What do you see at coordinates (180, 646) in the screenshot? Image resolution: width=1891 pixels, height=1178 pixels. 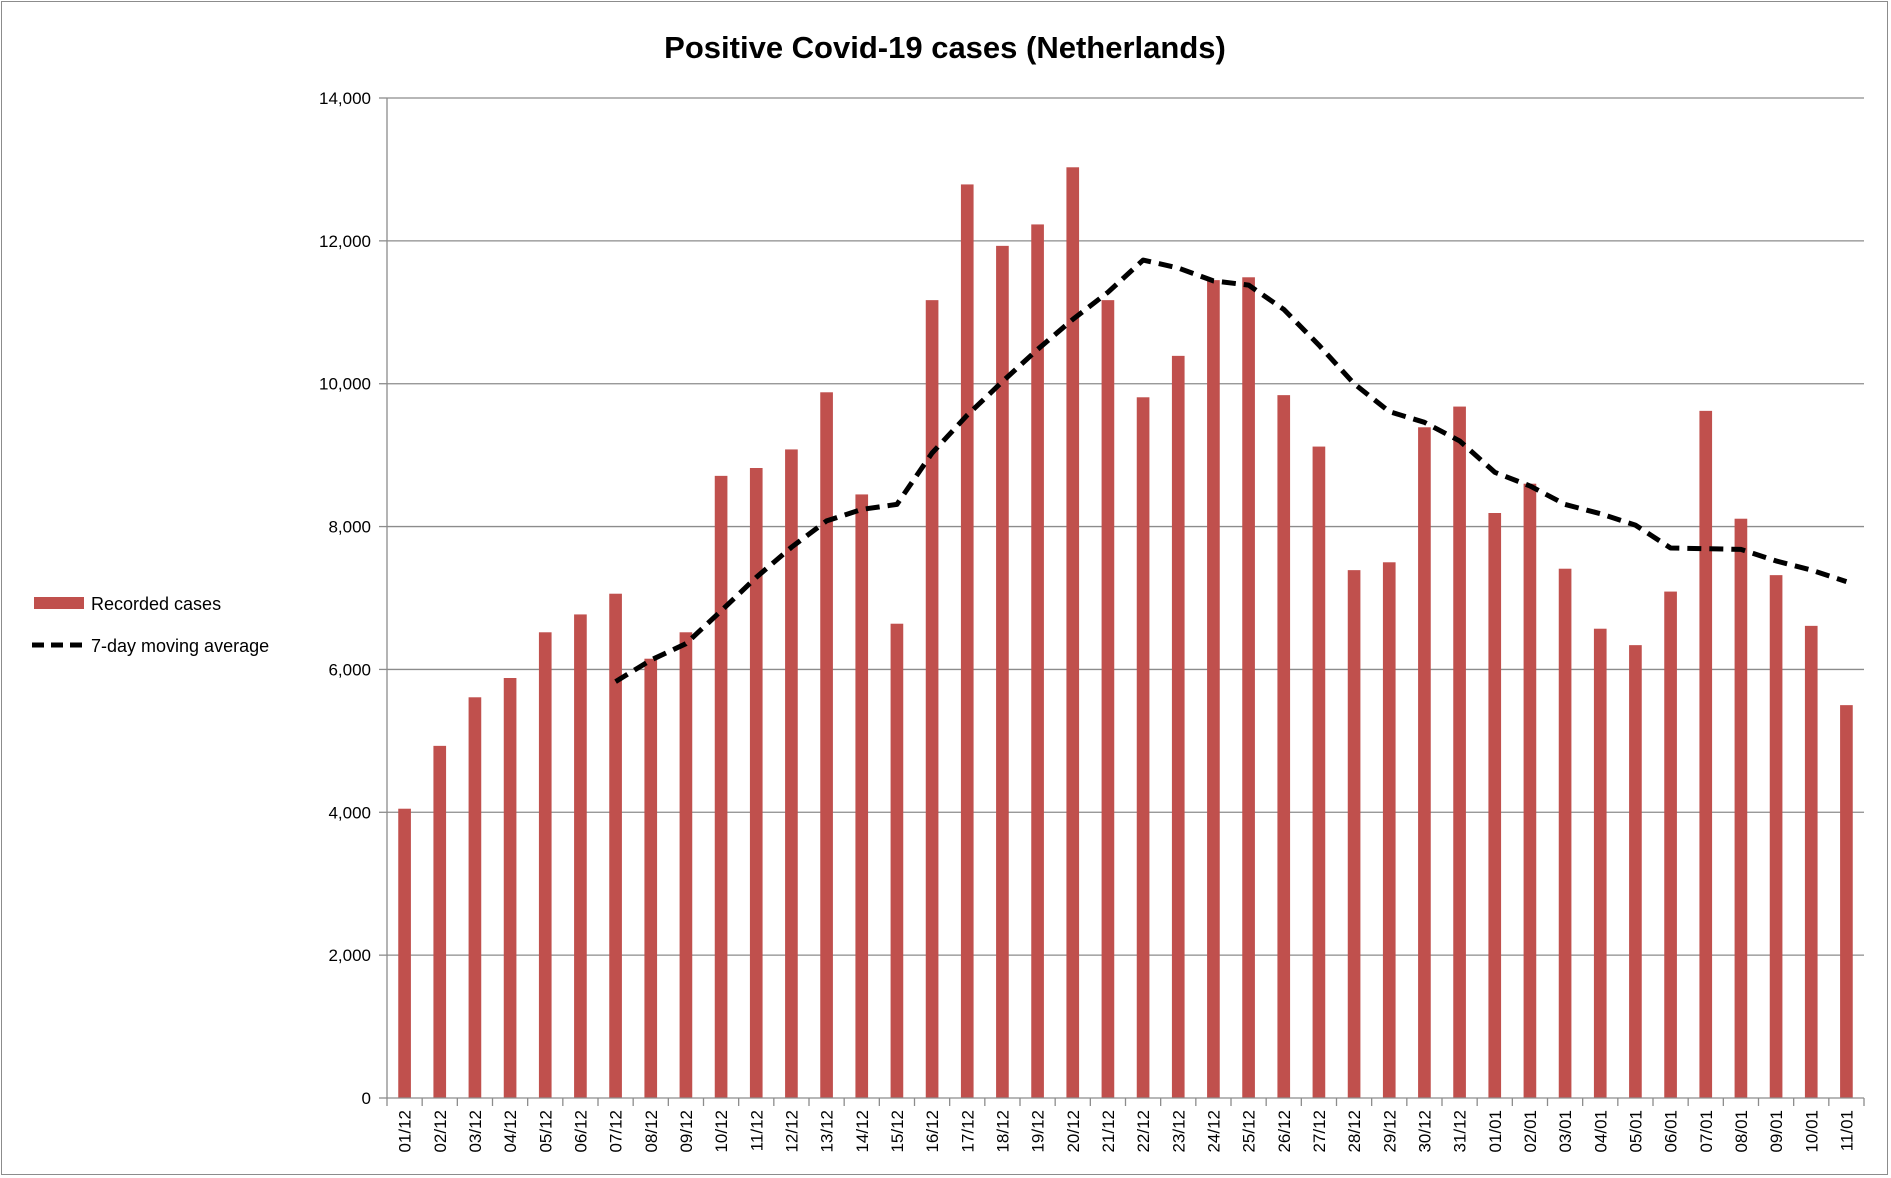 I see `legend-label-moving-average: 7-day moving average` at bounding box center [180, 646].